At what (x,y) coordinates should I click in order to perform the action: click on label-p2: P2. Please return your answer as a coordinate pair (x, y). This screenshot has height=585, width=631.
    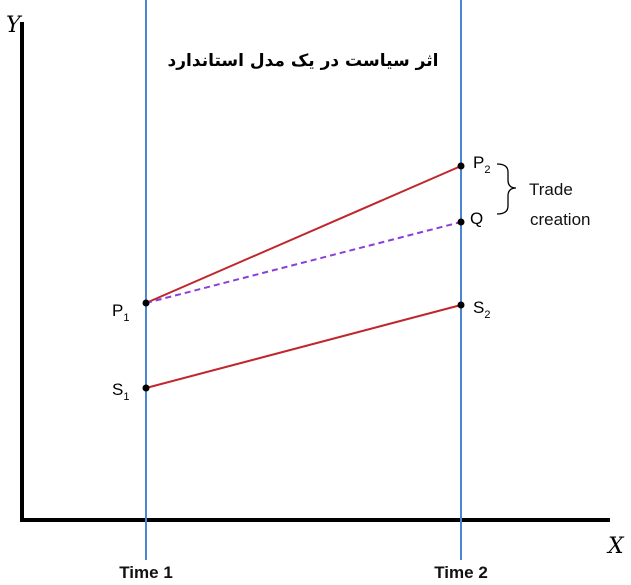
    Looking at the image, I should click on (481, 164).